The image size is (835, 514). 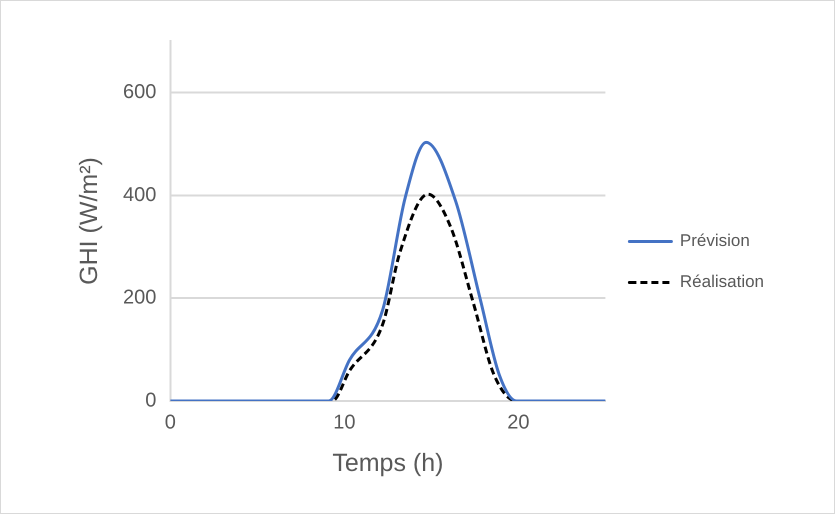 What do you see at coordinates (388, 462) in the screenshot?
I see `x-axis-title: Temps (h)` at bounding box center [388, 462].